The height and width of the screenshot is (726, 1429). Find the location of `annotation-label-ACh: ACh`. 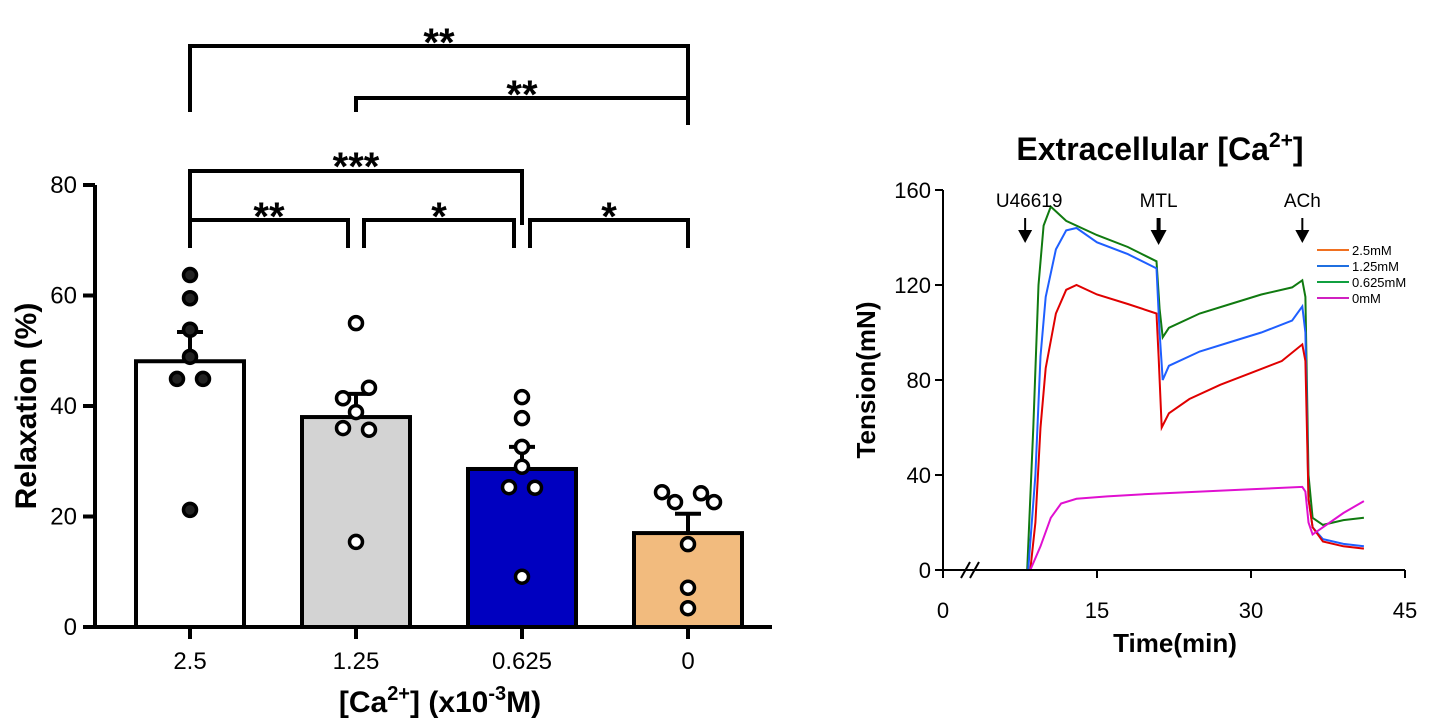

annotation-label-ACh: ACh is located at coordinates (1302, 201).